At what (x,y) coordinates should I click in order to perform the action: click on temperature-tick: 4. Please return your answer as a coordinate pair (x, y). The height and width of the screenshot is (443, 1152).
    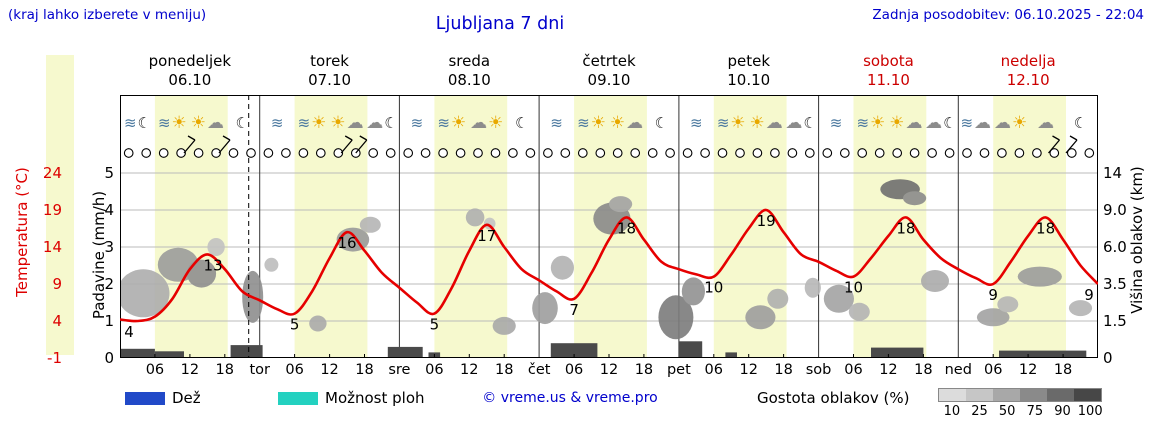
    Looking at the image, I should click on (57, 321).